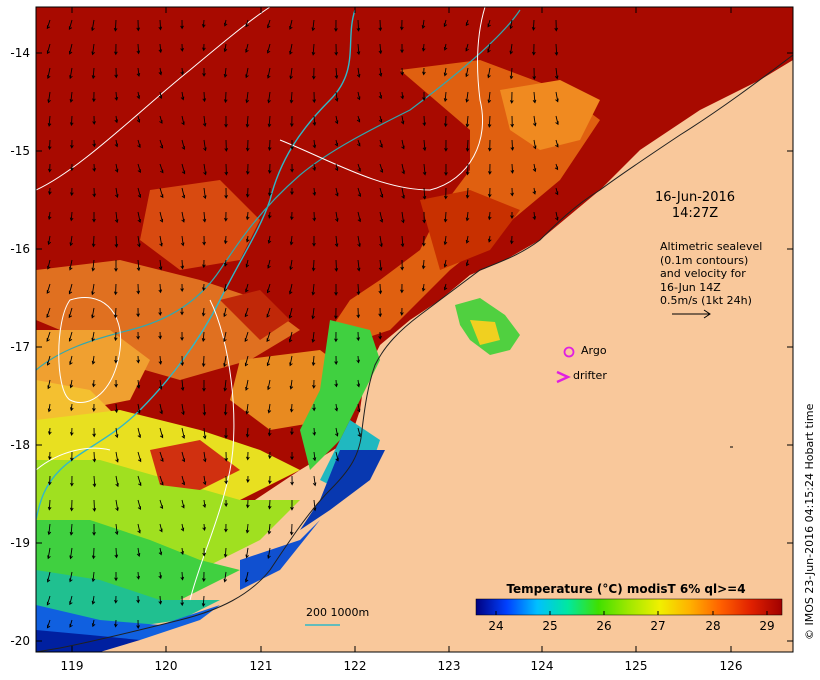 This screenshot has height=680, width=820. What do you see at coordinates (695, 206) in the screenshot?
I see `date-time-label: 16-Jun-2016 14:27Z` at bounding box center [695, 206].